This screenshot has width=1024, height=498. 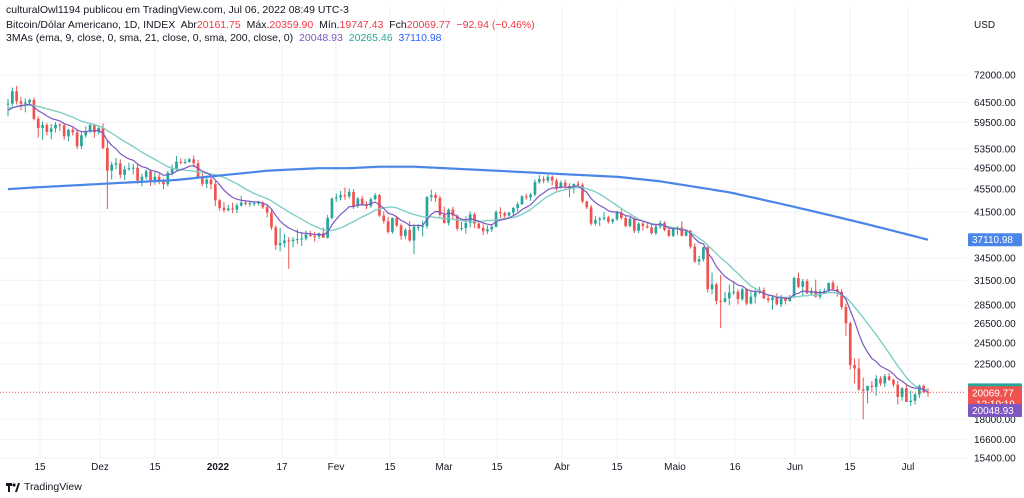 What do you see at coordinates (329, 25) in the screenshot?
I see `low-label: Mín.` at bounding box center [329, 25].